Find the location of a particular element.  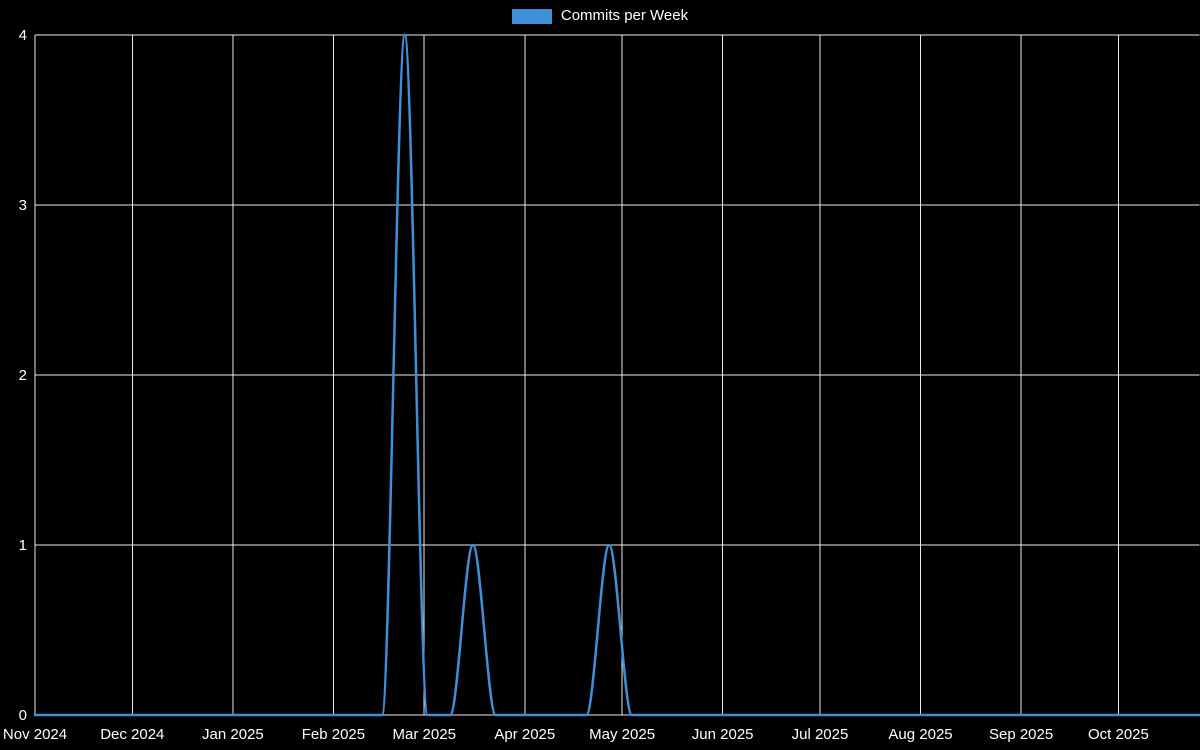

x-axis-tick-label: Feb 2025 is located at coordinates (333, 734).